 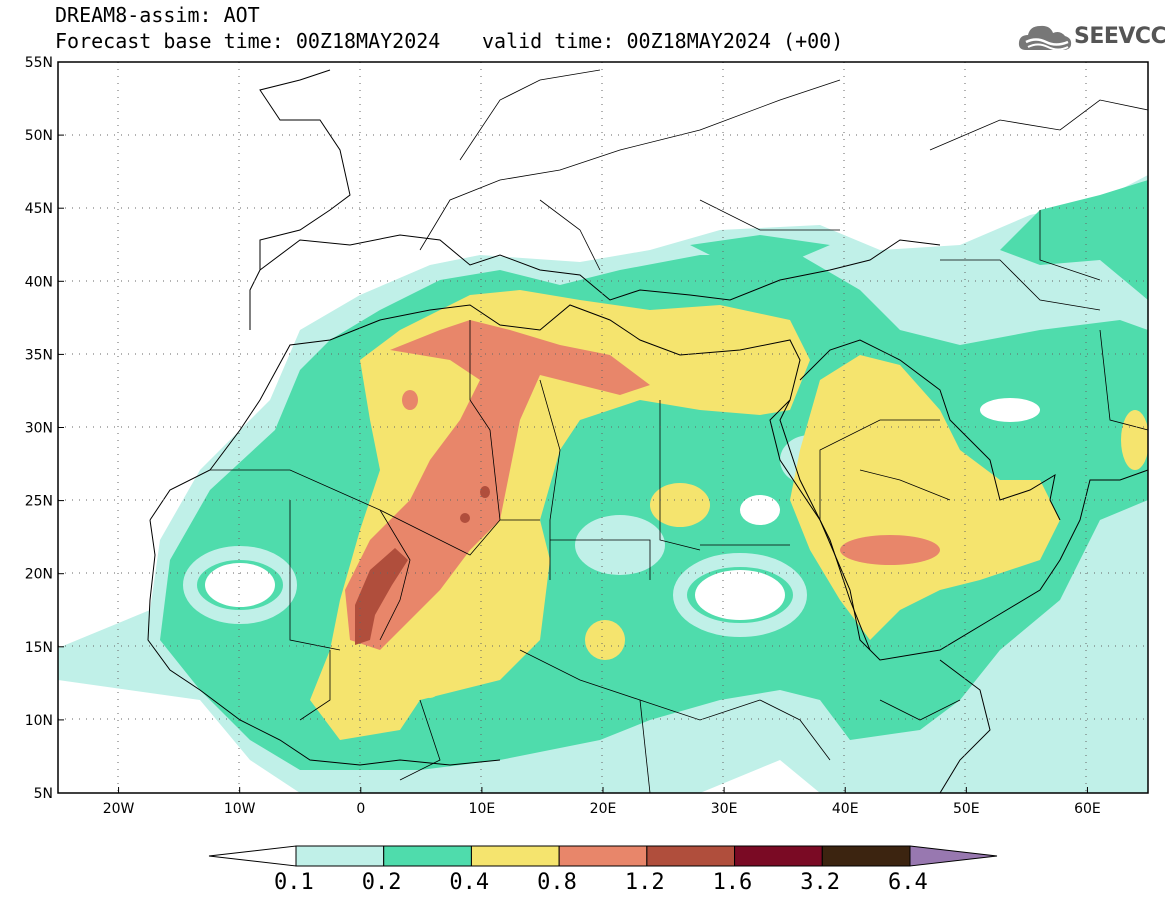 What do you see at coordinates (360, 809) in the screenshot?
I see `lon-tick-label: 0` at bounding box center [360, 809].